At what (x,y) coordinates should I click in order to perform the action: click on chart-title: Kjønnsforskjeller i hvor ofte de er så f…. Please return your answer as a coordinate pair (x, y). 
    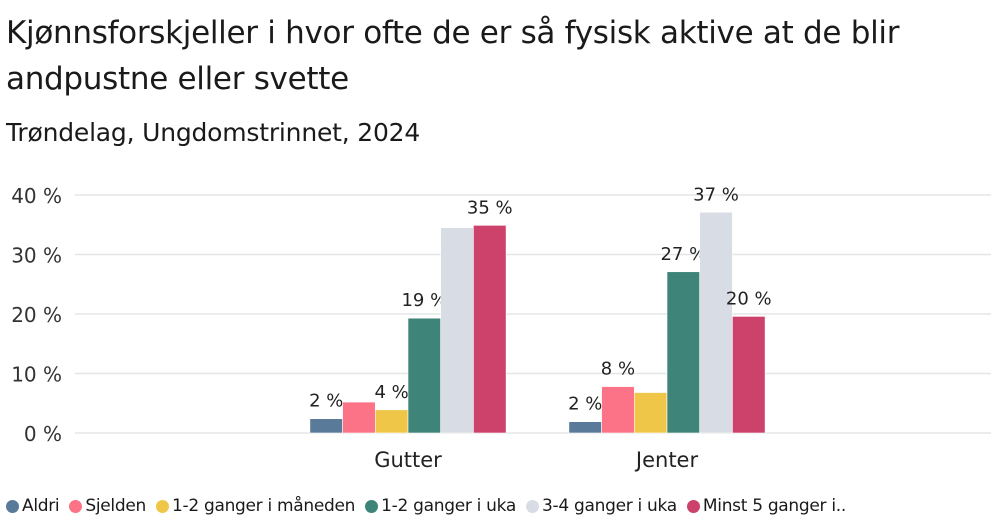
    Looking at the image, I should click on (453, 56).